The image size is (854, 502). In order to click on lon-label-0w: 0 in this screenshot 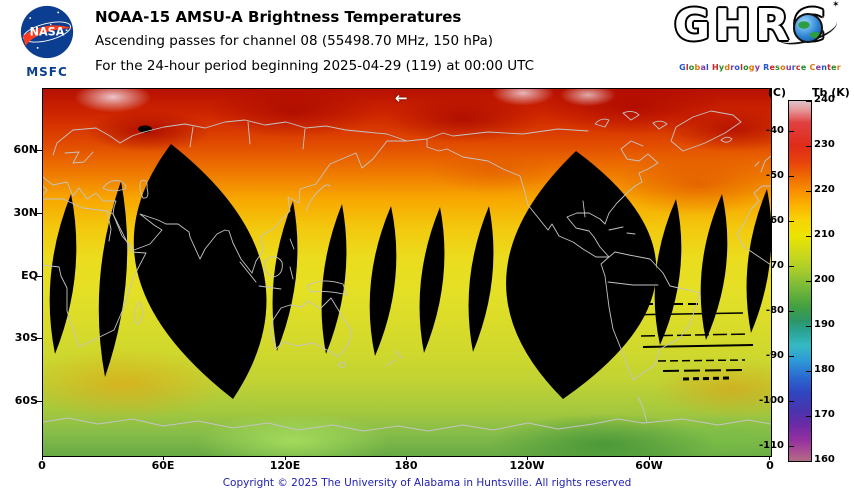, I will do `click(770, 465)`.